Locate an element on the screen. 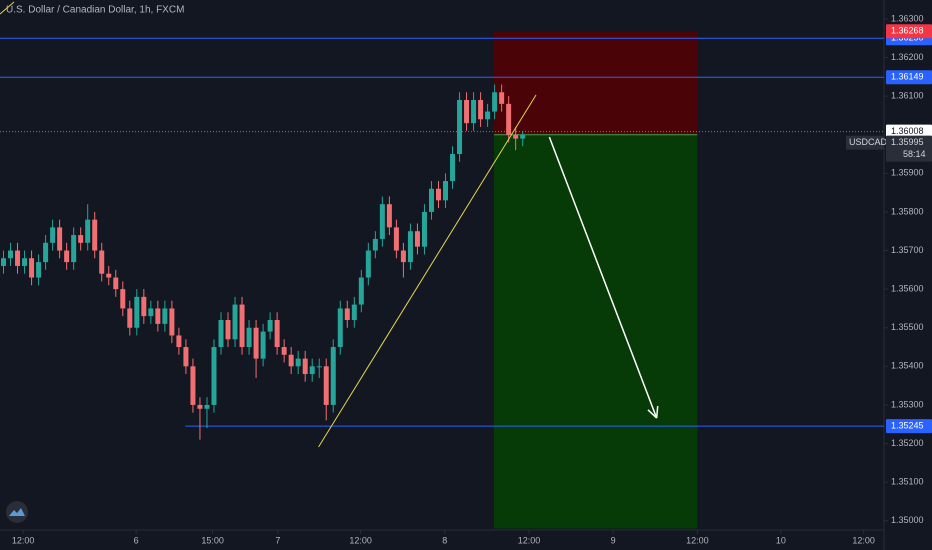  stop-badge-label: 1.36268 is located at coordinates (907, 31).